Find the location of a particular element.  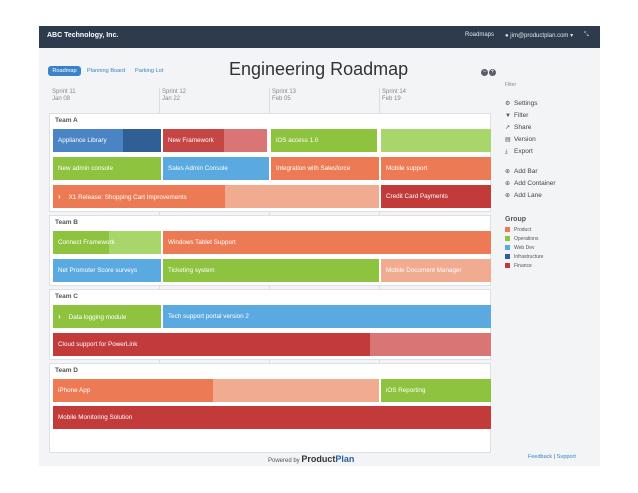

tab-roadmap: Roadmap is located at coordinates (64, 71).